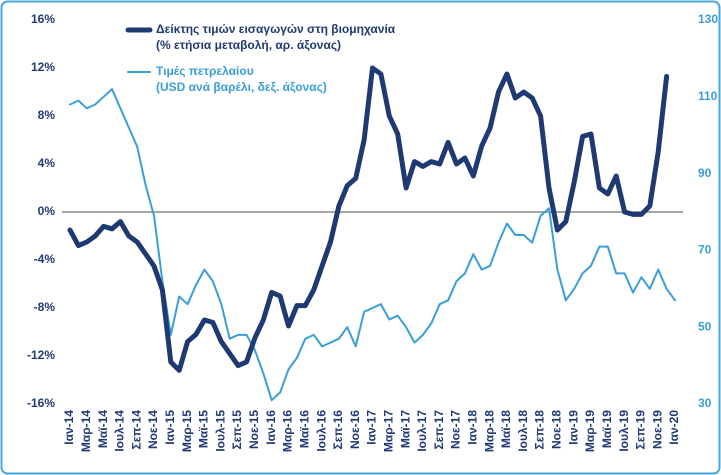 This screenshot has height=475, width=721. I want to click on x-tick-label: Ιαν-17, so click(372, 427).